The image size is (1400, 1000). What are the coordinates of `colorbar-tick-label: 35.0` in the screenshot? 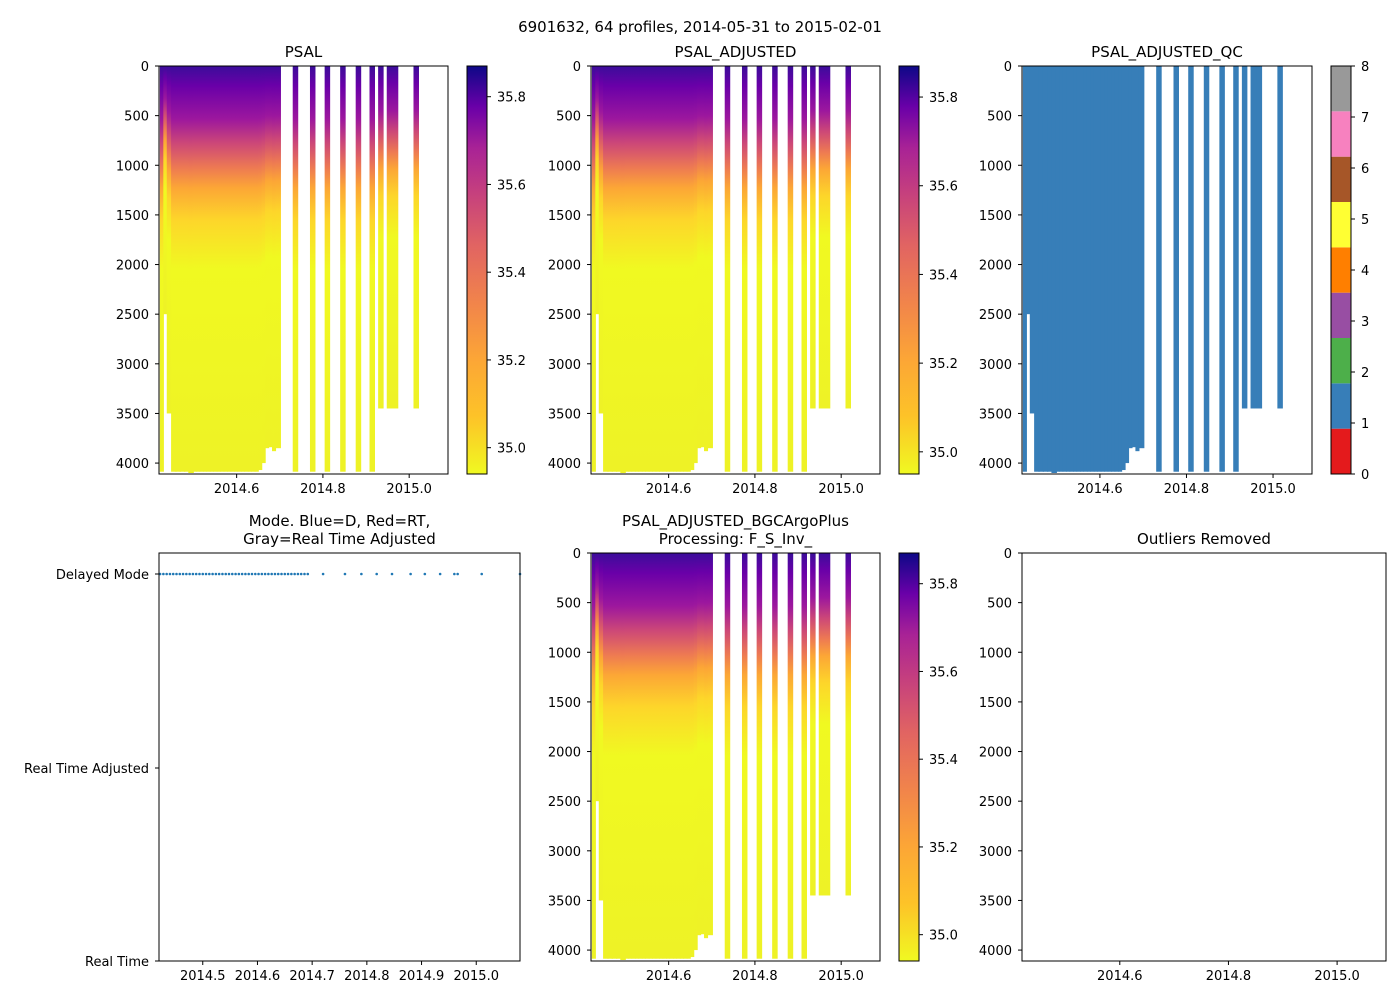 It's located at (511, 449).